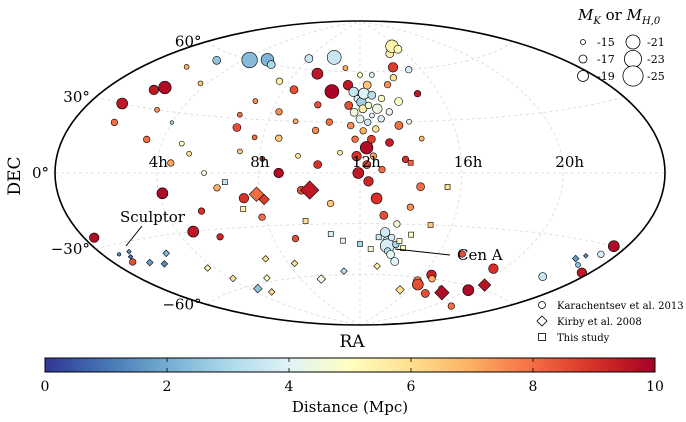 The height and width of the screenshot is (422, 686). I want to click on colorbar-gradient, so click(350, 365).